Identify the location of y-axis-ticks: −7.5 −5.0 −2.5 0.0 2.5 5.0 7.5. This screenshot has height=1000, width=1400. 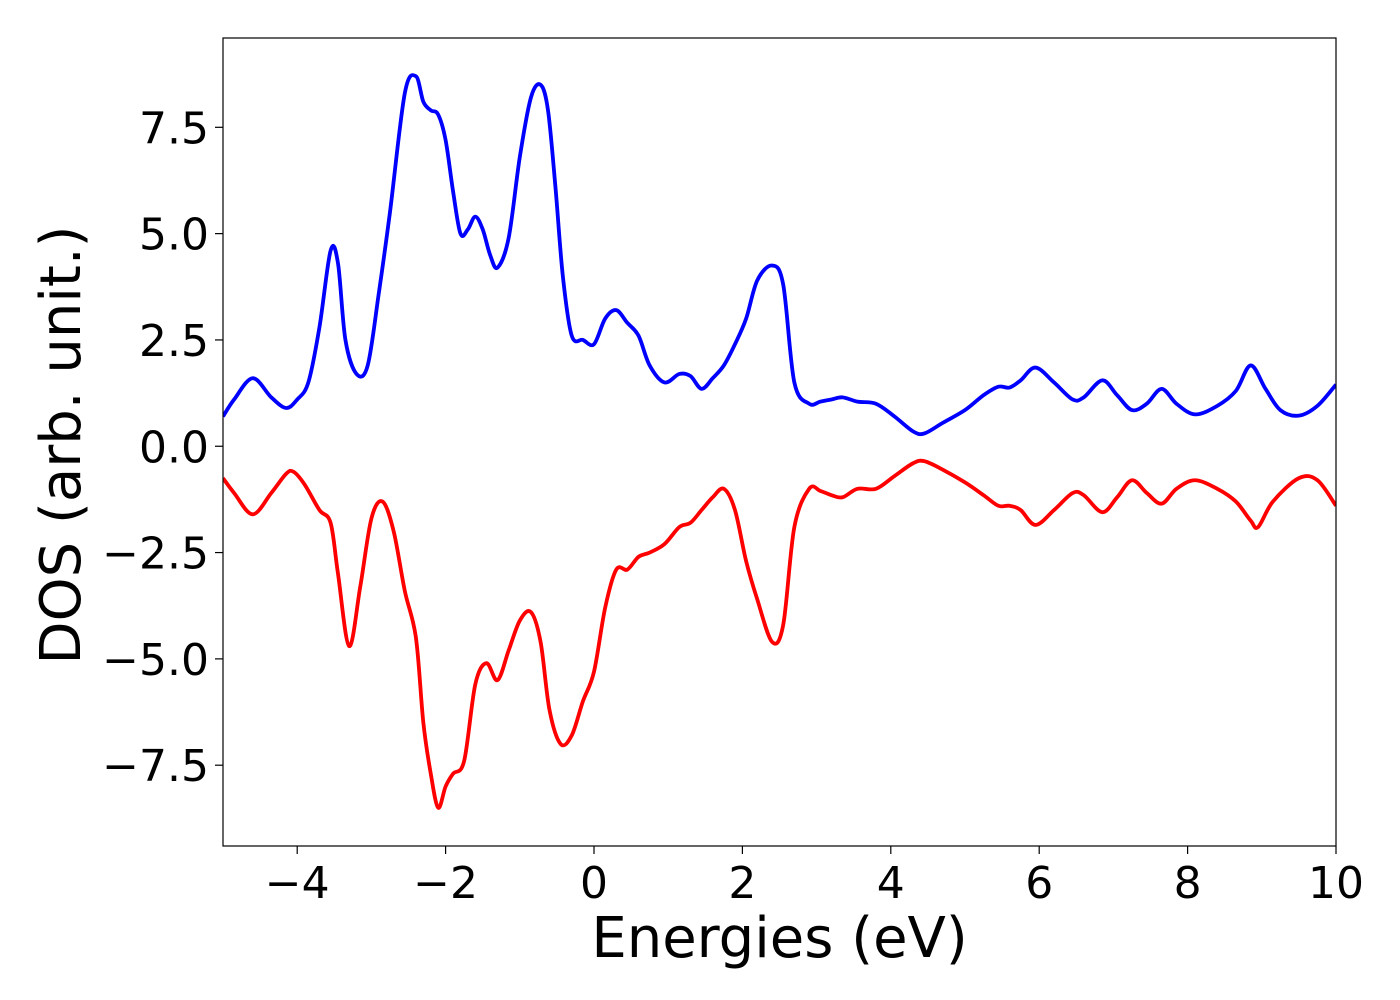
(162, 447).